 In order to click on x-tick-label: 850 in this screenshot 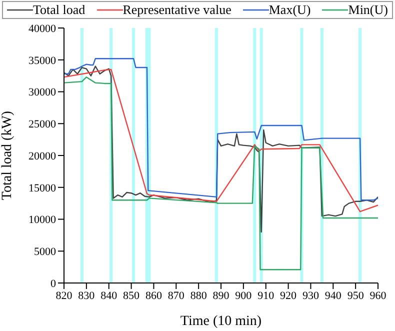, I will do `click(131, 296)`.